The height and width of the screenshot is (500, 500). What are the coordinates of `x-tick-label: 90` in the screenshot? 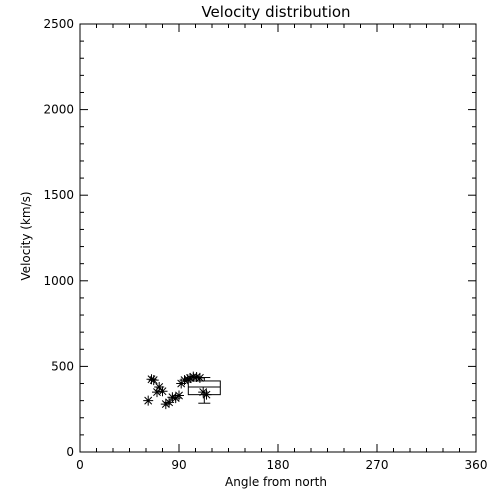 It's located at (178, 465).